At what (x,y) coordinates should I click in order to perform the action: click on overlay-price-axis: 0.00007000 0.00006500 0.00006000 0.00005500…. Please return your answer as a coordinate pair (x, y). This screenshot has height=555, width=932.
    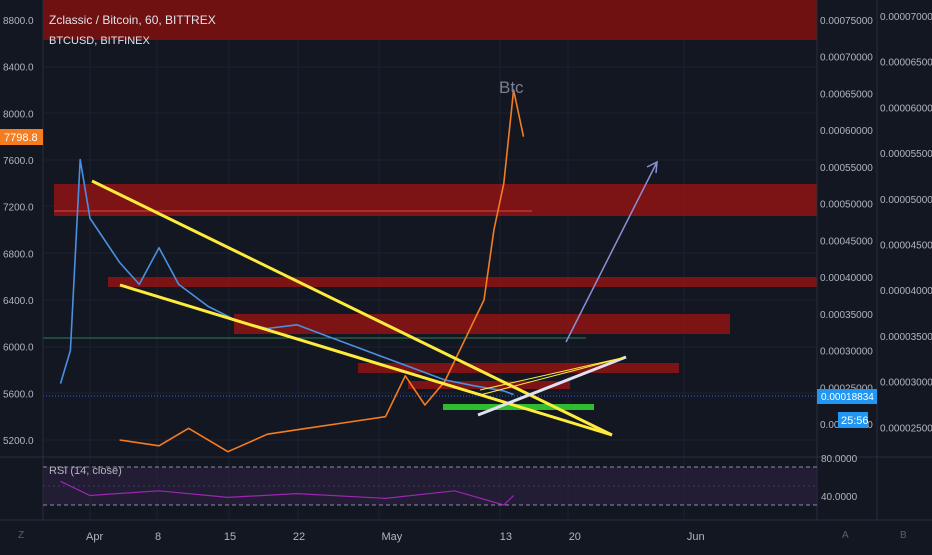
    Looking at the image, I should click on (906, 223).